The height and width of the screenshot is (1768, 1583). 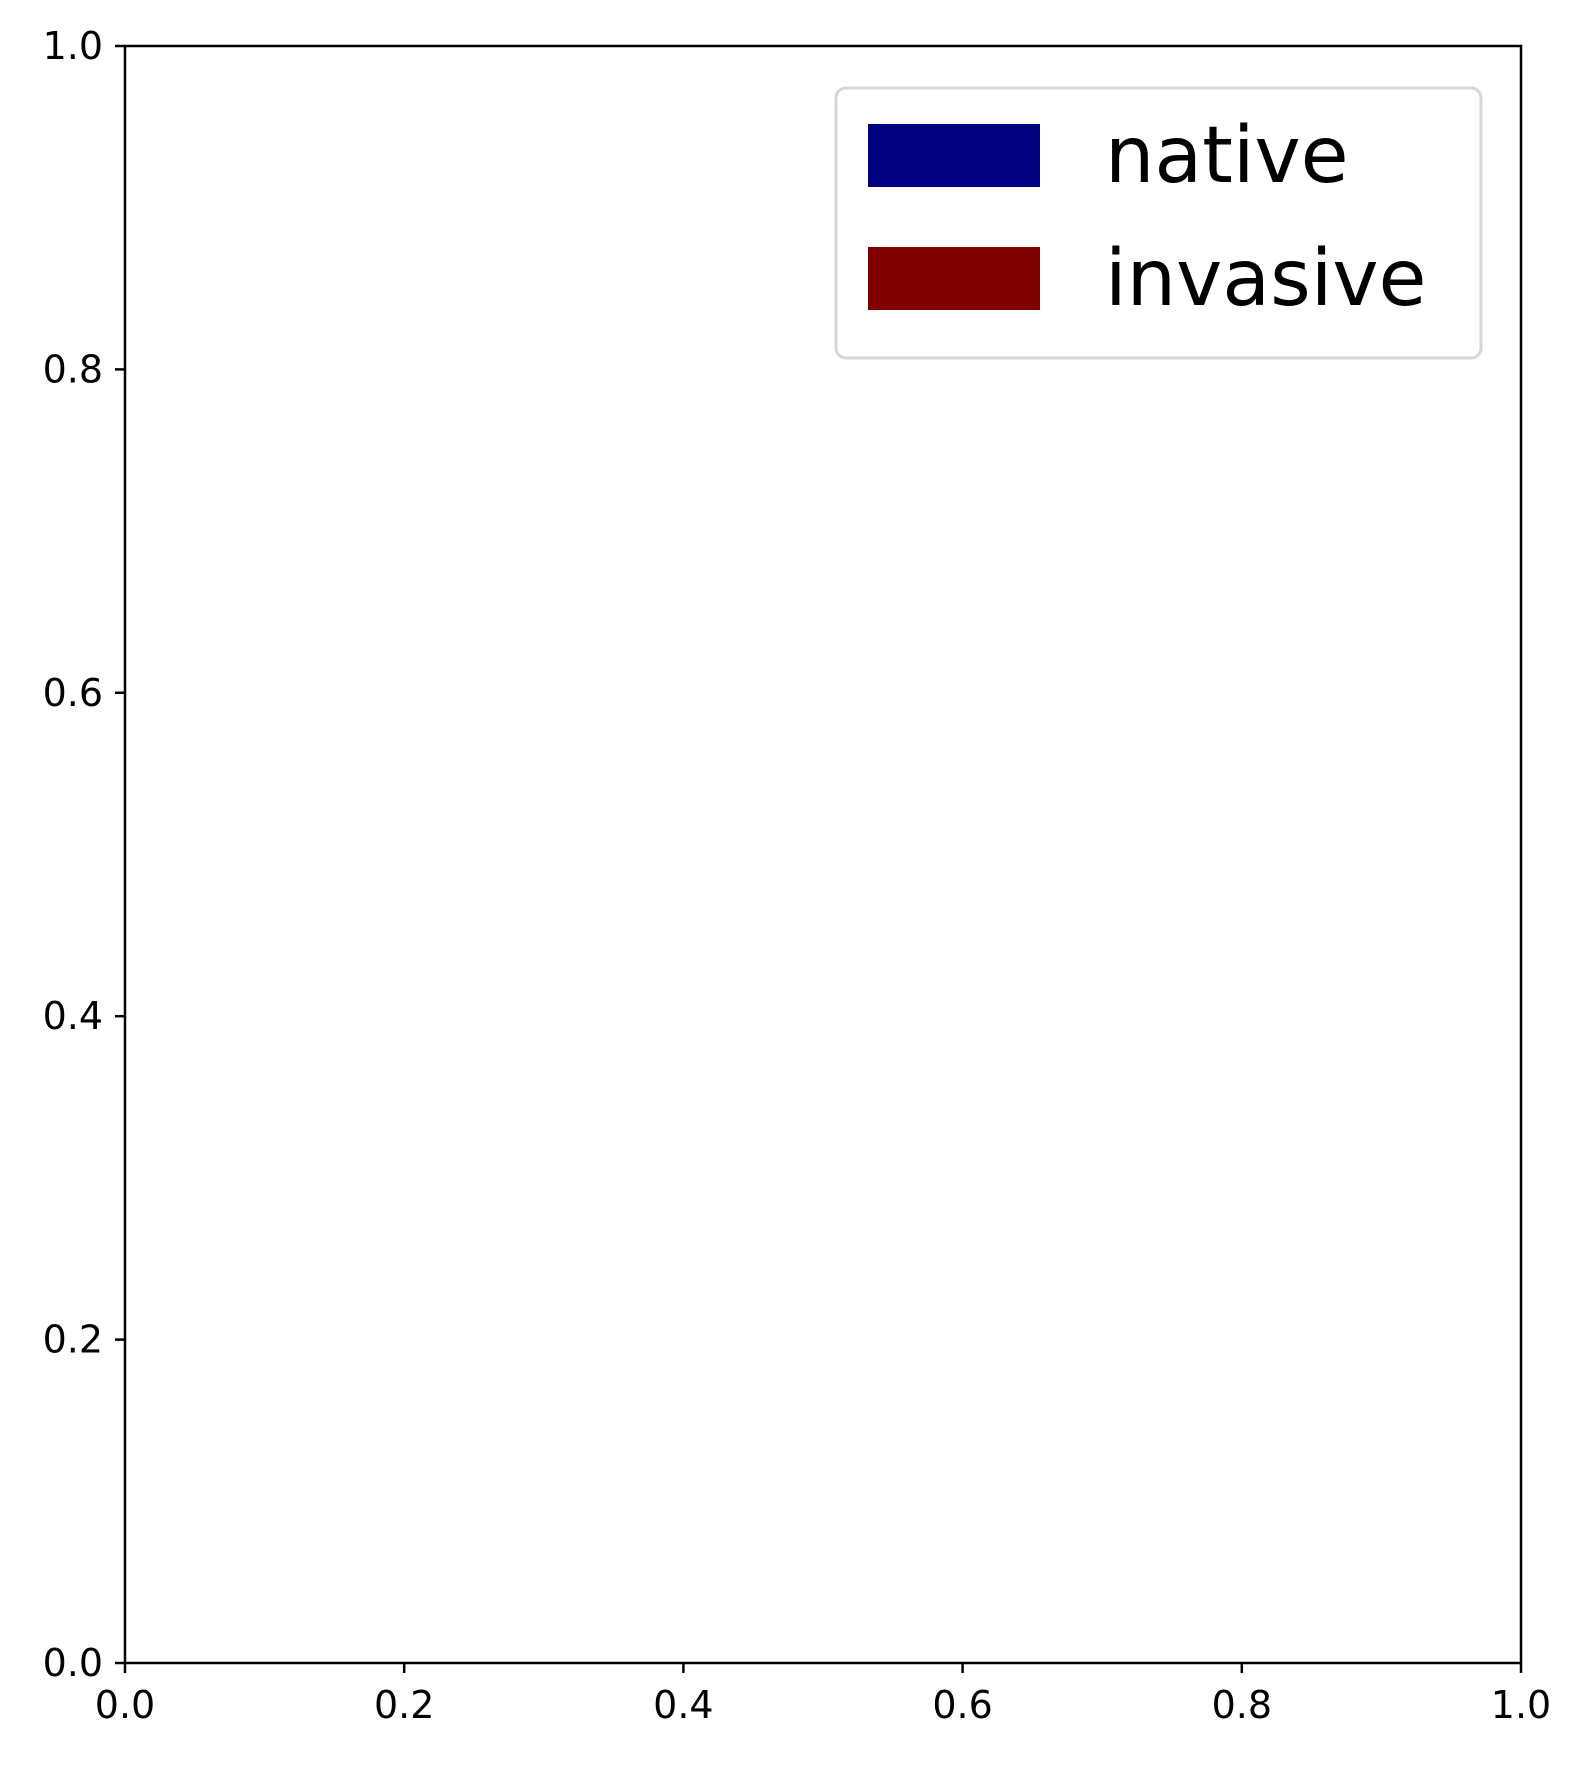 What do you see at coordinates (125, 1705) in the screenshot?
I see `x-tick-label: 0.0` at bounding box center [125, 1705].